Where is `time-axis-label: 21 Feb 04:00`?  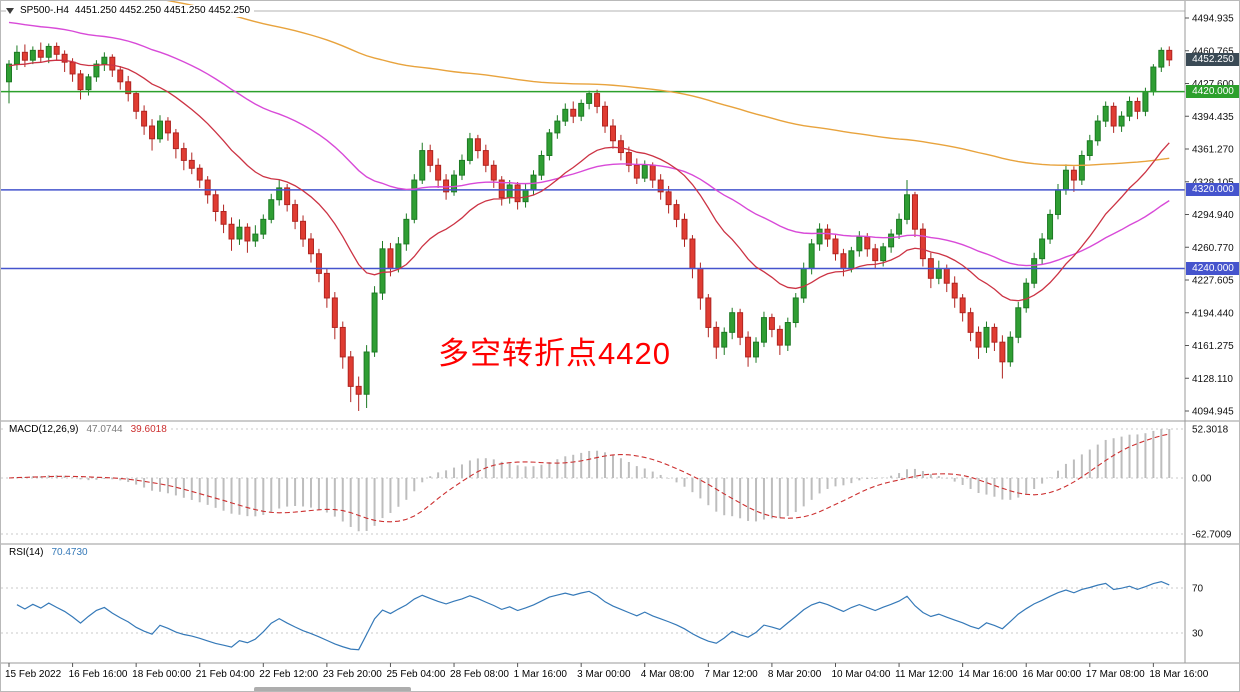 time-axis-label: 21 Feb 04:00 is located at coordinates (225, 674).